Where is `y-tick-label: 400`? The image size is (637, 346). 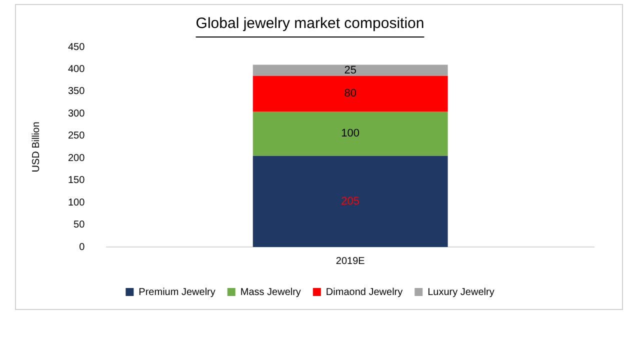
y-tick-label: 400 is located at coordinates (77, 69).